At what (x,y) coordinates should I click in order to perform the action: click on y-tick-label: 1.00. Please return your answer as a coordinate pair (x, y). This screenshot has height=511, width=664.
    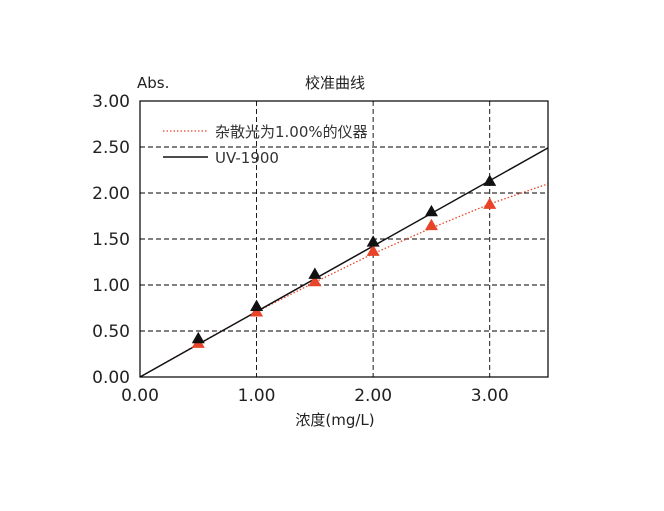
    Looking at the image, I should click on (111, 286).